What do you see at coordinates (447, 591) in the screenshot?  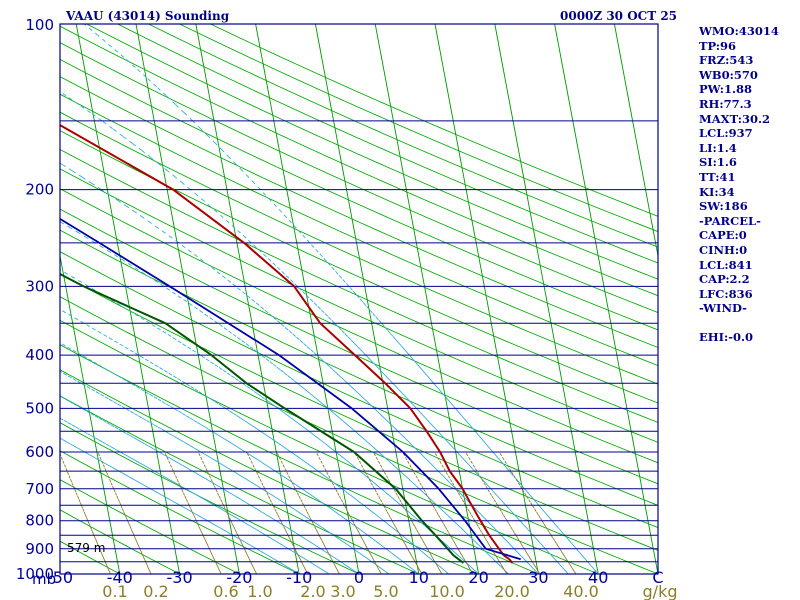 I see `mixing-ratio-tick-label: 10.0` at bounding box center [447, 591].